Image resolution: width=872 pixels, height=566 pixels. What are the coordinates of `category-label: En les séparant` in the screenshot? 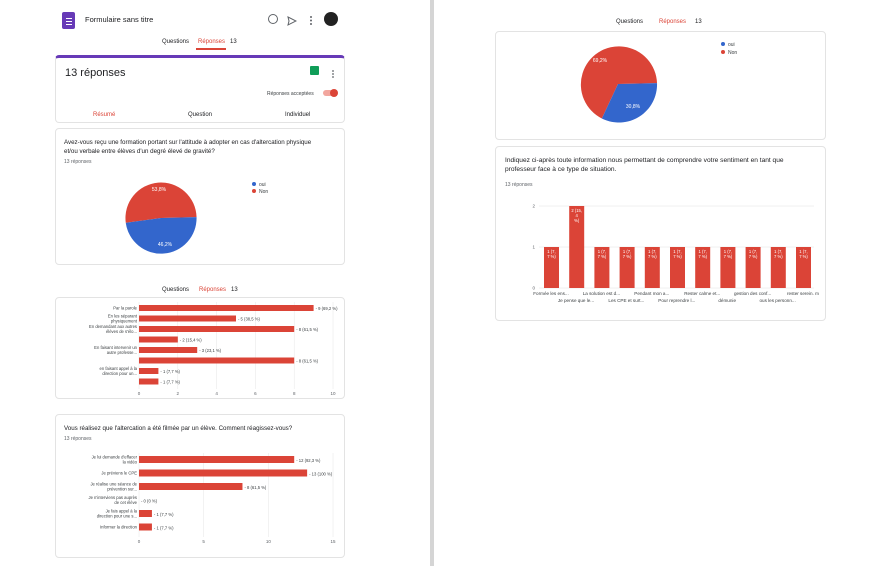 It's located at (123, 315).